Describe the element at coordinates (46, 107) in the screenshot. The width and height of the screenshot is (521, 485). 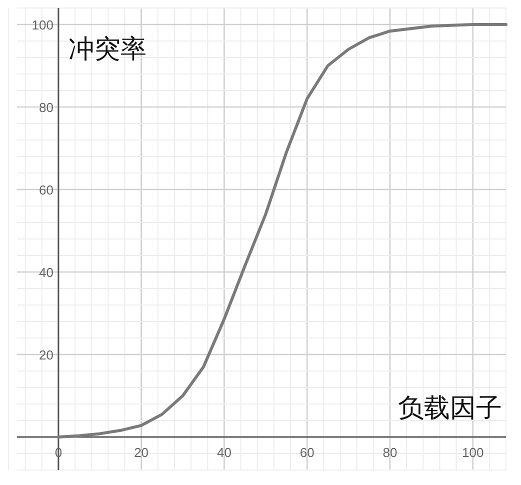
I see `y-tick-label: 80` at that location.